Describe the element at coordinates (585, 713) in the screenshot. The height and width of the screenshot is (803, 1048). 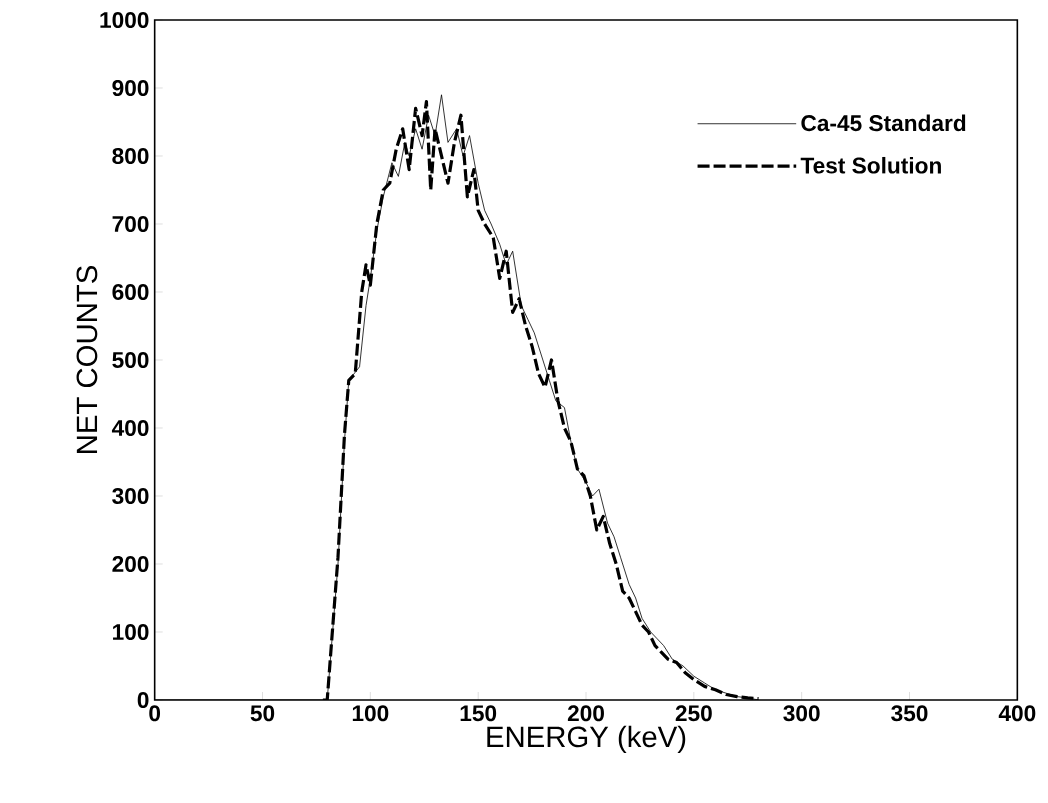
I see `x-tick-label: 200` at that location.